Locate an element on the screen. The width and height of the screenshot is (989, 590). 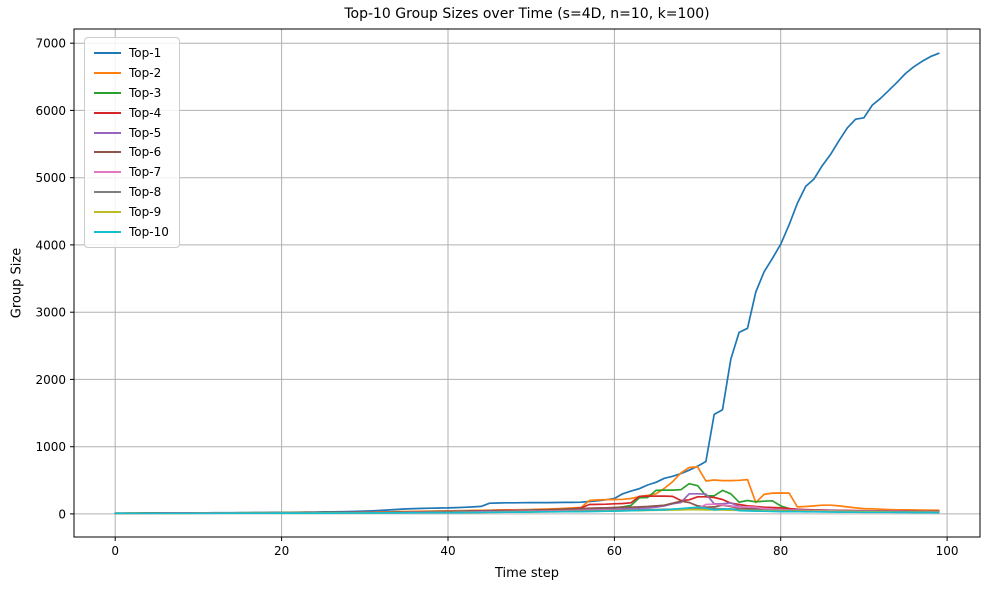
legend-item-top-5: Top-5 is located at coordinates (132, 133).